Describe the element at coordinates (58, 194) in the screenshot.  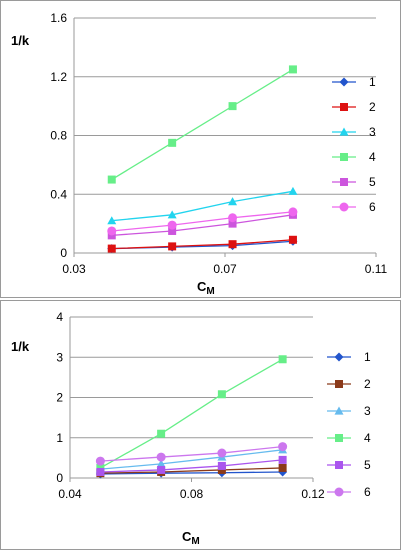
I see `y-tick-label: 0.4` at that location.